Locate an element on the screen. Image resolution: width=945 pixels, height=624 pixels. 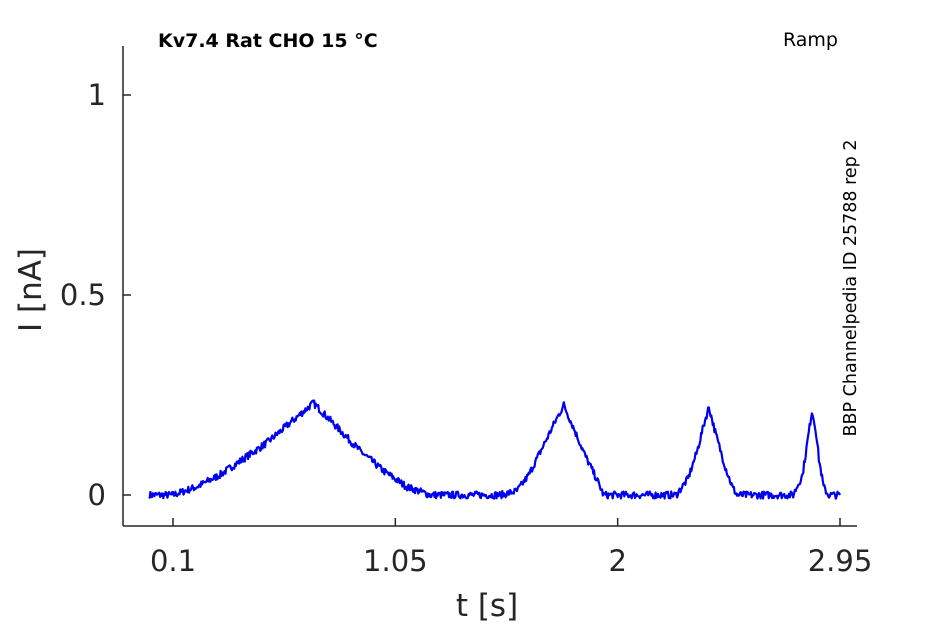
plot-area is located at coordinates (494, 449).